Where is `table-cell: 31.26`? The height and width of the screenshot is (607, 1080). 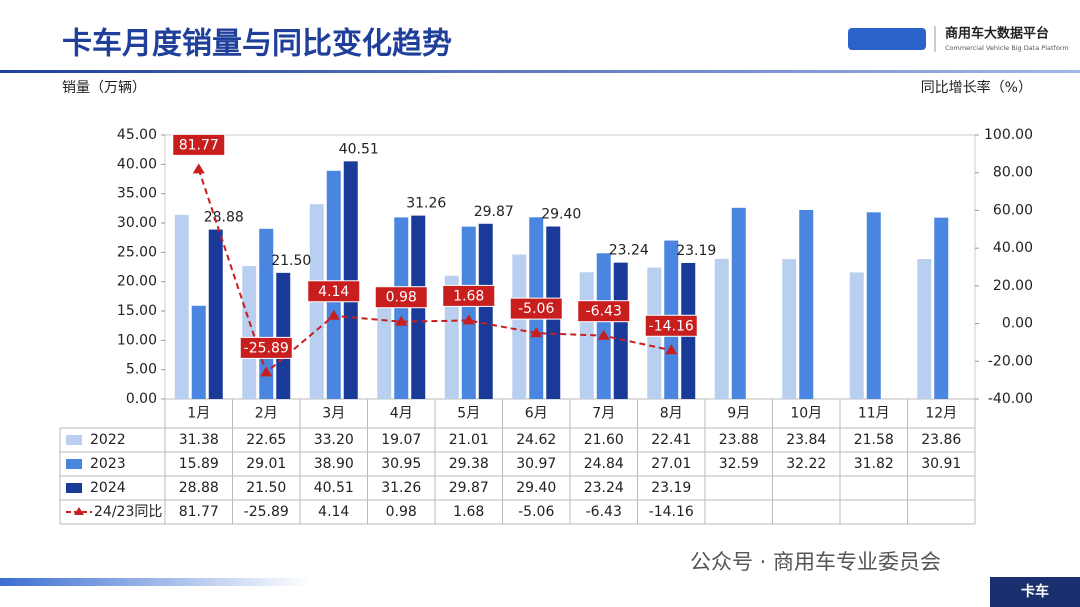 table-cell: 31.26 is located at coordinates (401, 488).